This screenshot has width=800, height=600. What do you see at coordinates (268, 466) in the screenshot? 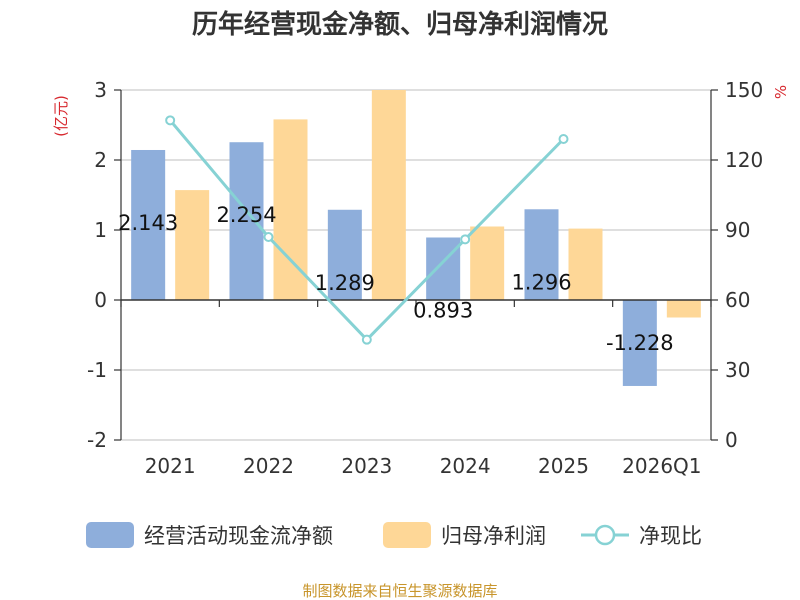
I see `x-axis-tick: 2022` at bounding box center [268, 466].